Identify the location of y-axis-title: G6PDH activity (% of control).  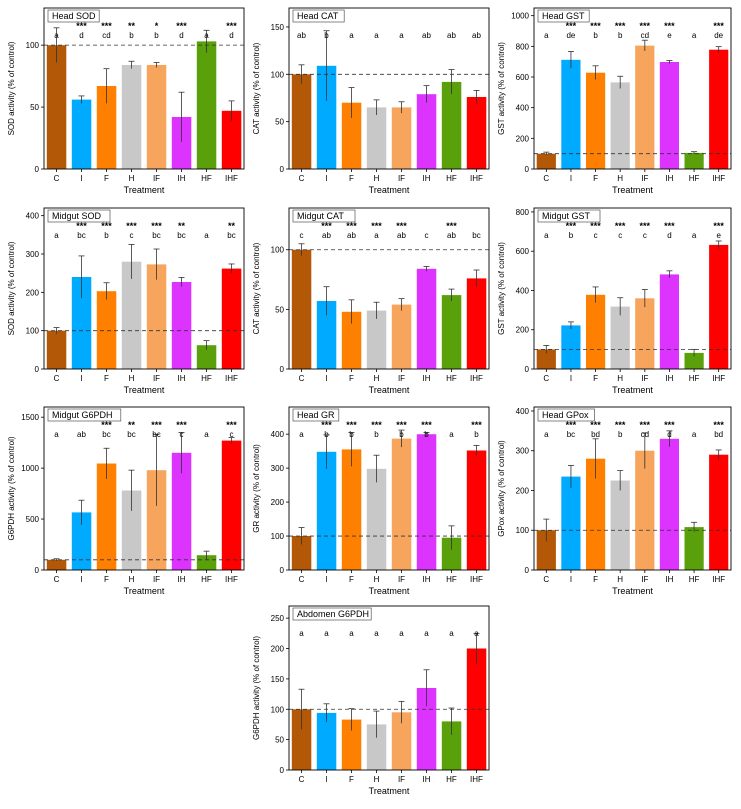
(11, 488).